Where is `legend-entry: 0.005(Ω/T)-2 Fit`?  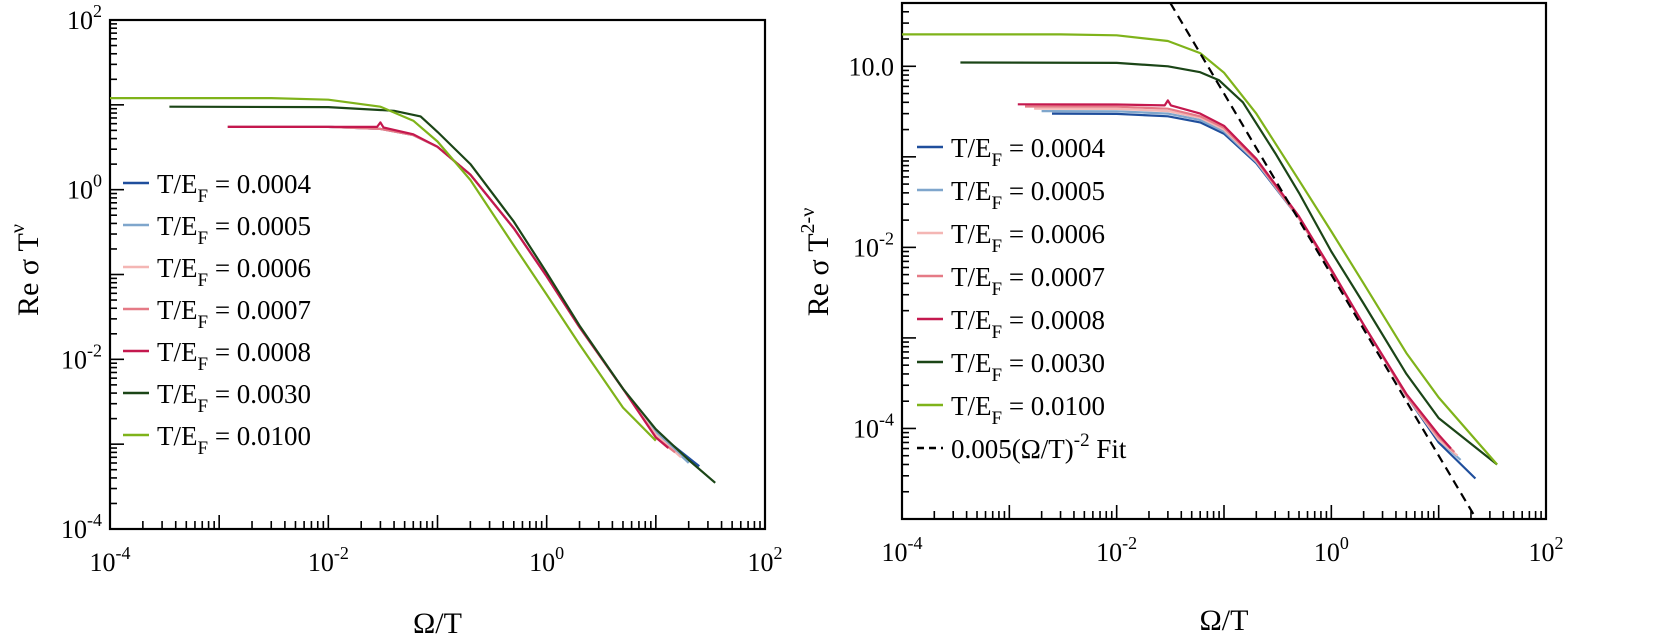 legend-entry: 0.005(Ω/T)-2 Fit is located at coordinates (1039, 447).